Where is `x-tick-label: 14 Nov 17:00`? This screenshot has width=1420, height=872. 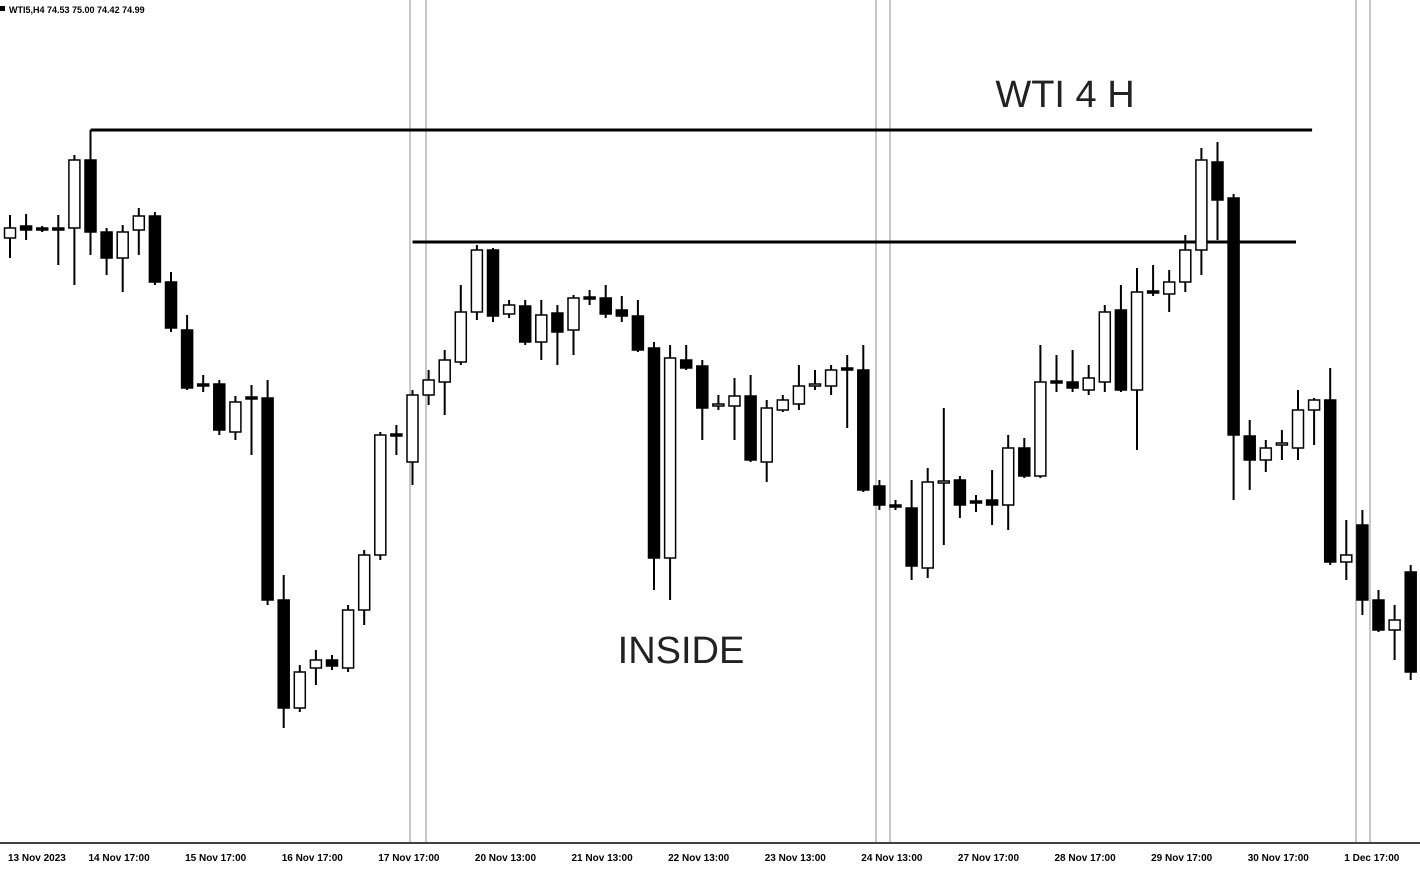 x-tick-label: 14 Nov 17:00 is located at coordinates (120, 858).